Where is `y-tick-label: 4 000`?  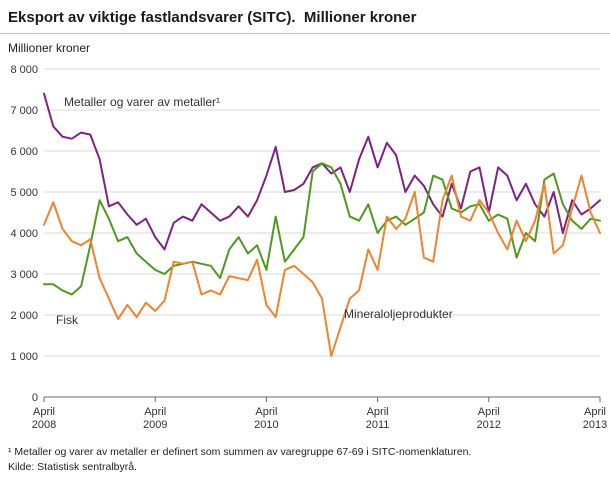 y-tick-label: 4 000 is located at coordinates (24, 234).